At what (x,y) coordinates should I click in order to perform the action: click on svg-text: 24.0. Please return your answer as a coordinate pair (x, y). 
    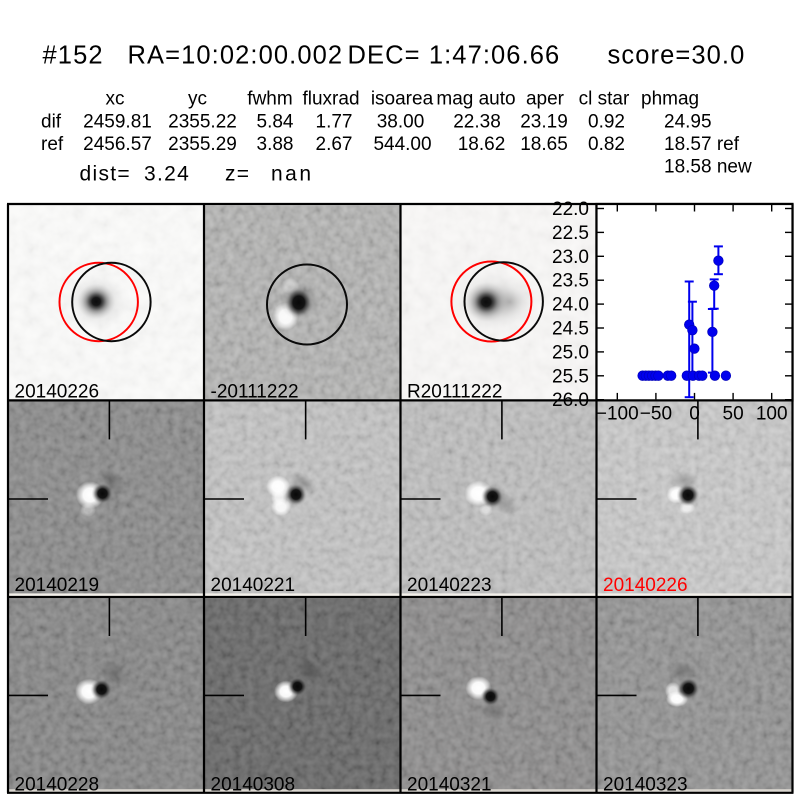
    Looking at the image, I should click on (570, 305).